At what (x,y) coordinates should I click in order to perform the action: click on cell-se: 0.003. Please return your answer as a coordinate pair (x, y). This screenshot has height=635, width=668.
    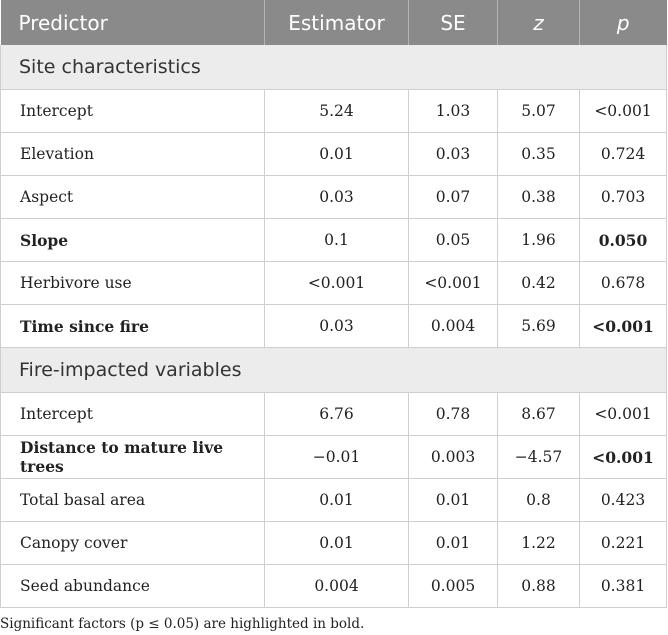
    Looking at the image, I should click on (453, 457).